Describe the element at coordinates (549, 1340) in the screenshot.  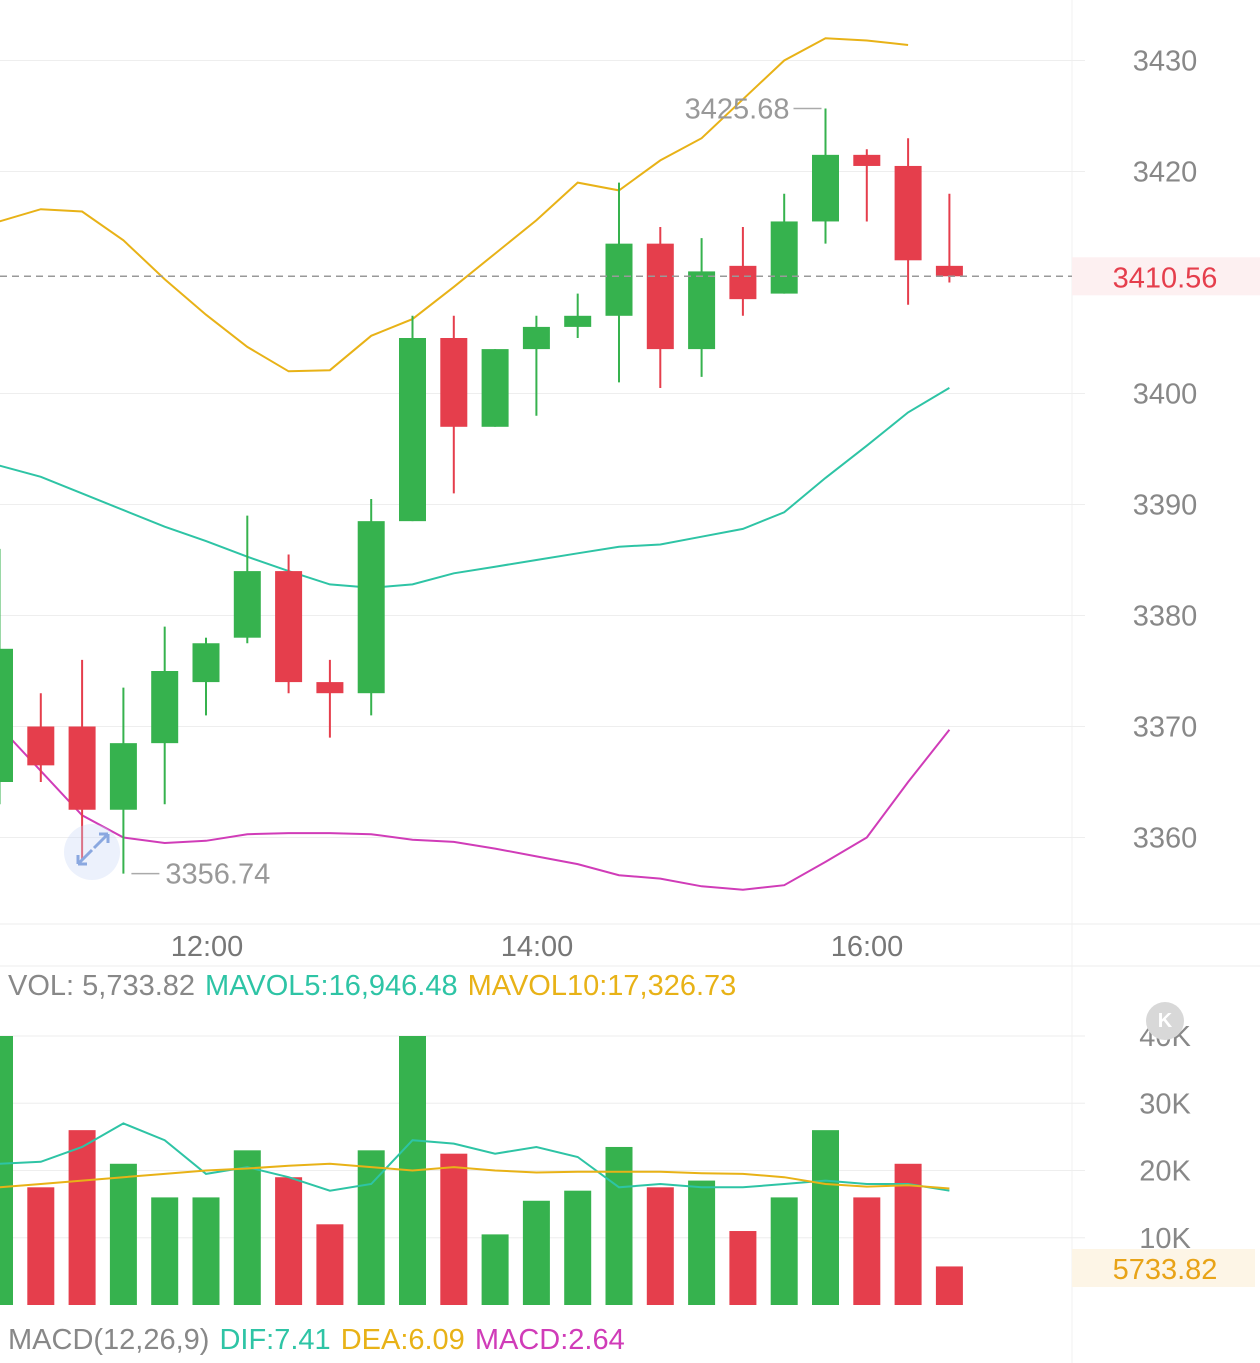
I see `macd-value-label: MACD:2.64` at that location.